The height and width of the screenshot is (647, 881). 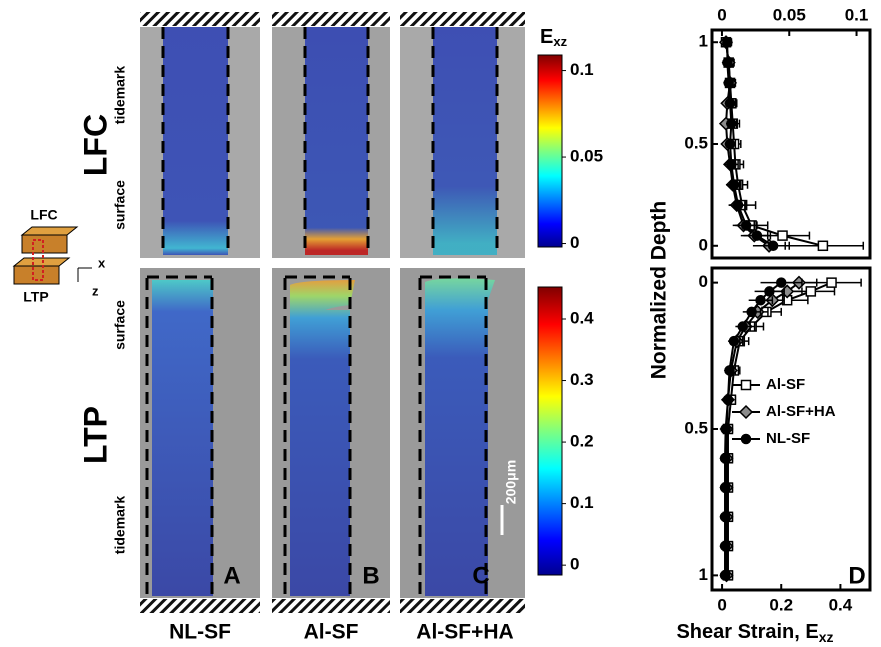 I want to click on colorbar-label: E, so click(x=546, y=37).